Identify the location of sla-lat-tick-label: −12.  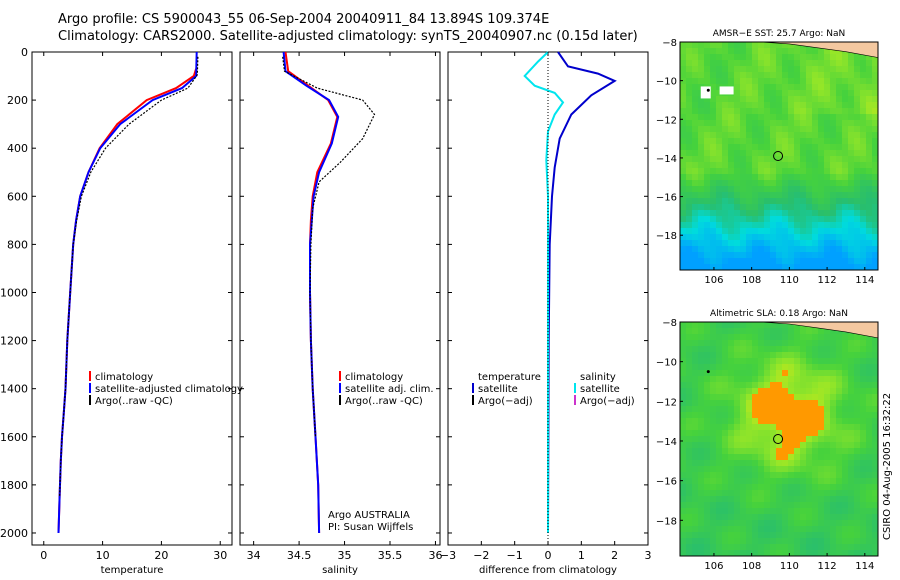
(666, 402).